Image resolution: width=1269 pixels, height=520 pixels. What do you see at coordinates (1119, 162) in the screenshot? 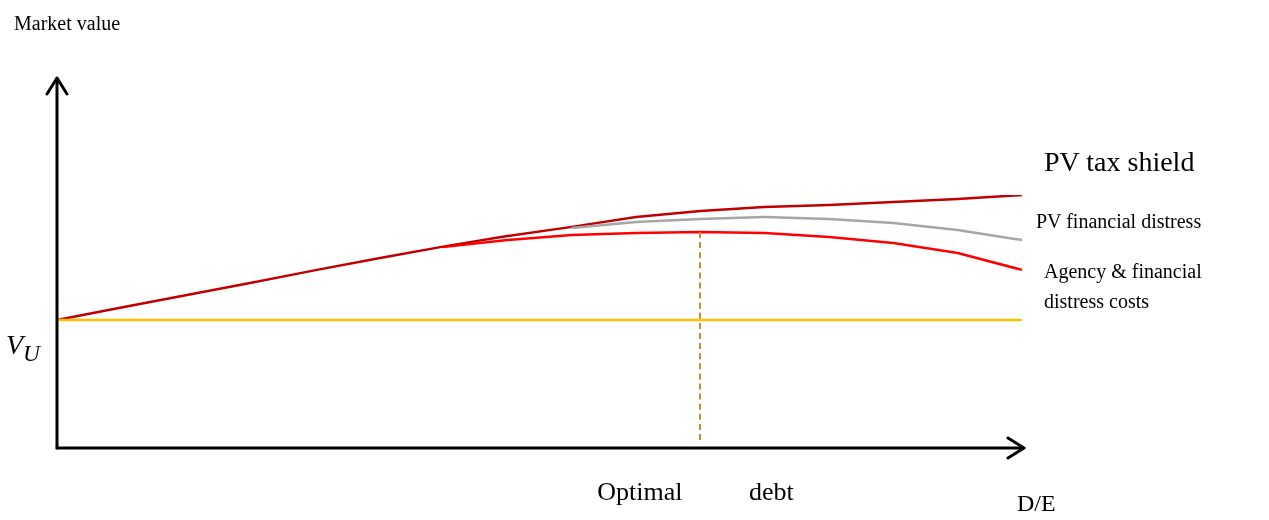
I see `series-label: PV tax shield` at bounding box center [1119, 162].